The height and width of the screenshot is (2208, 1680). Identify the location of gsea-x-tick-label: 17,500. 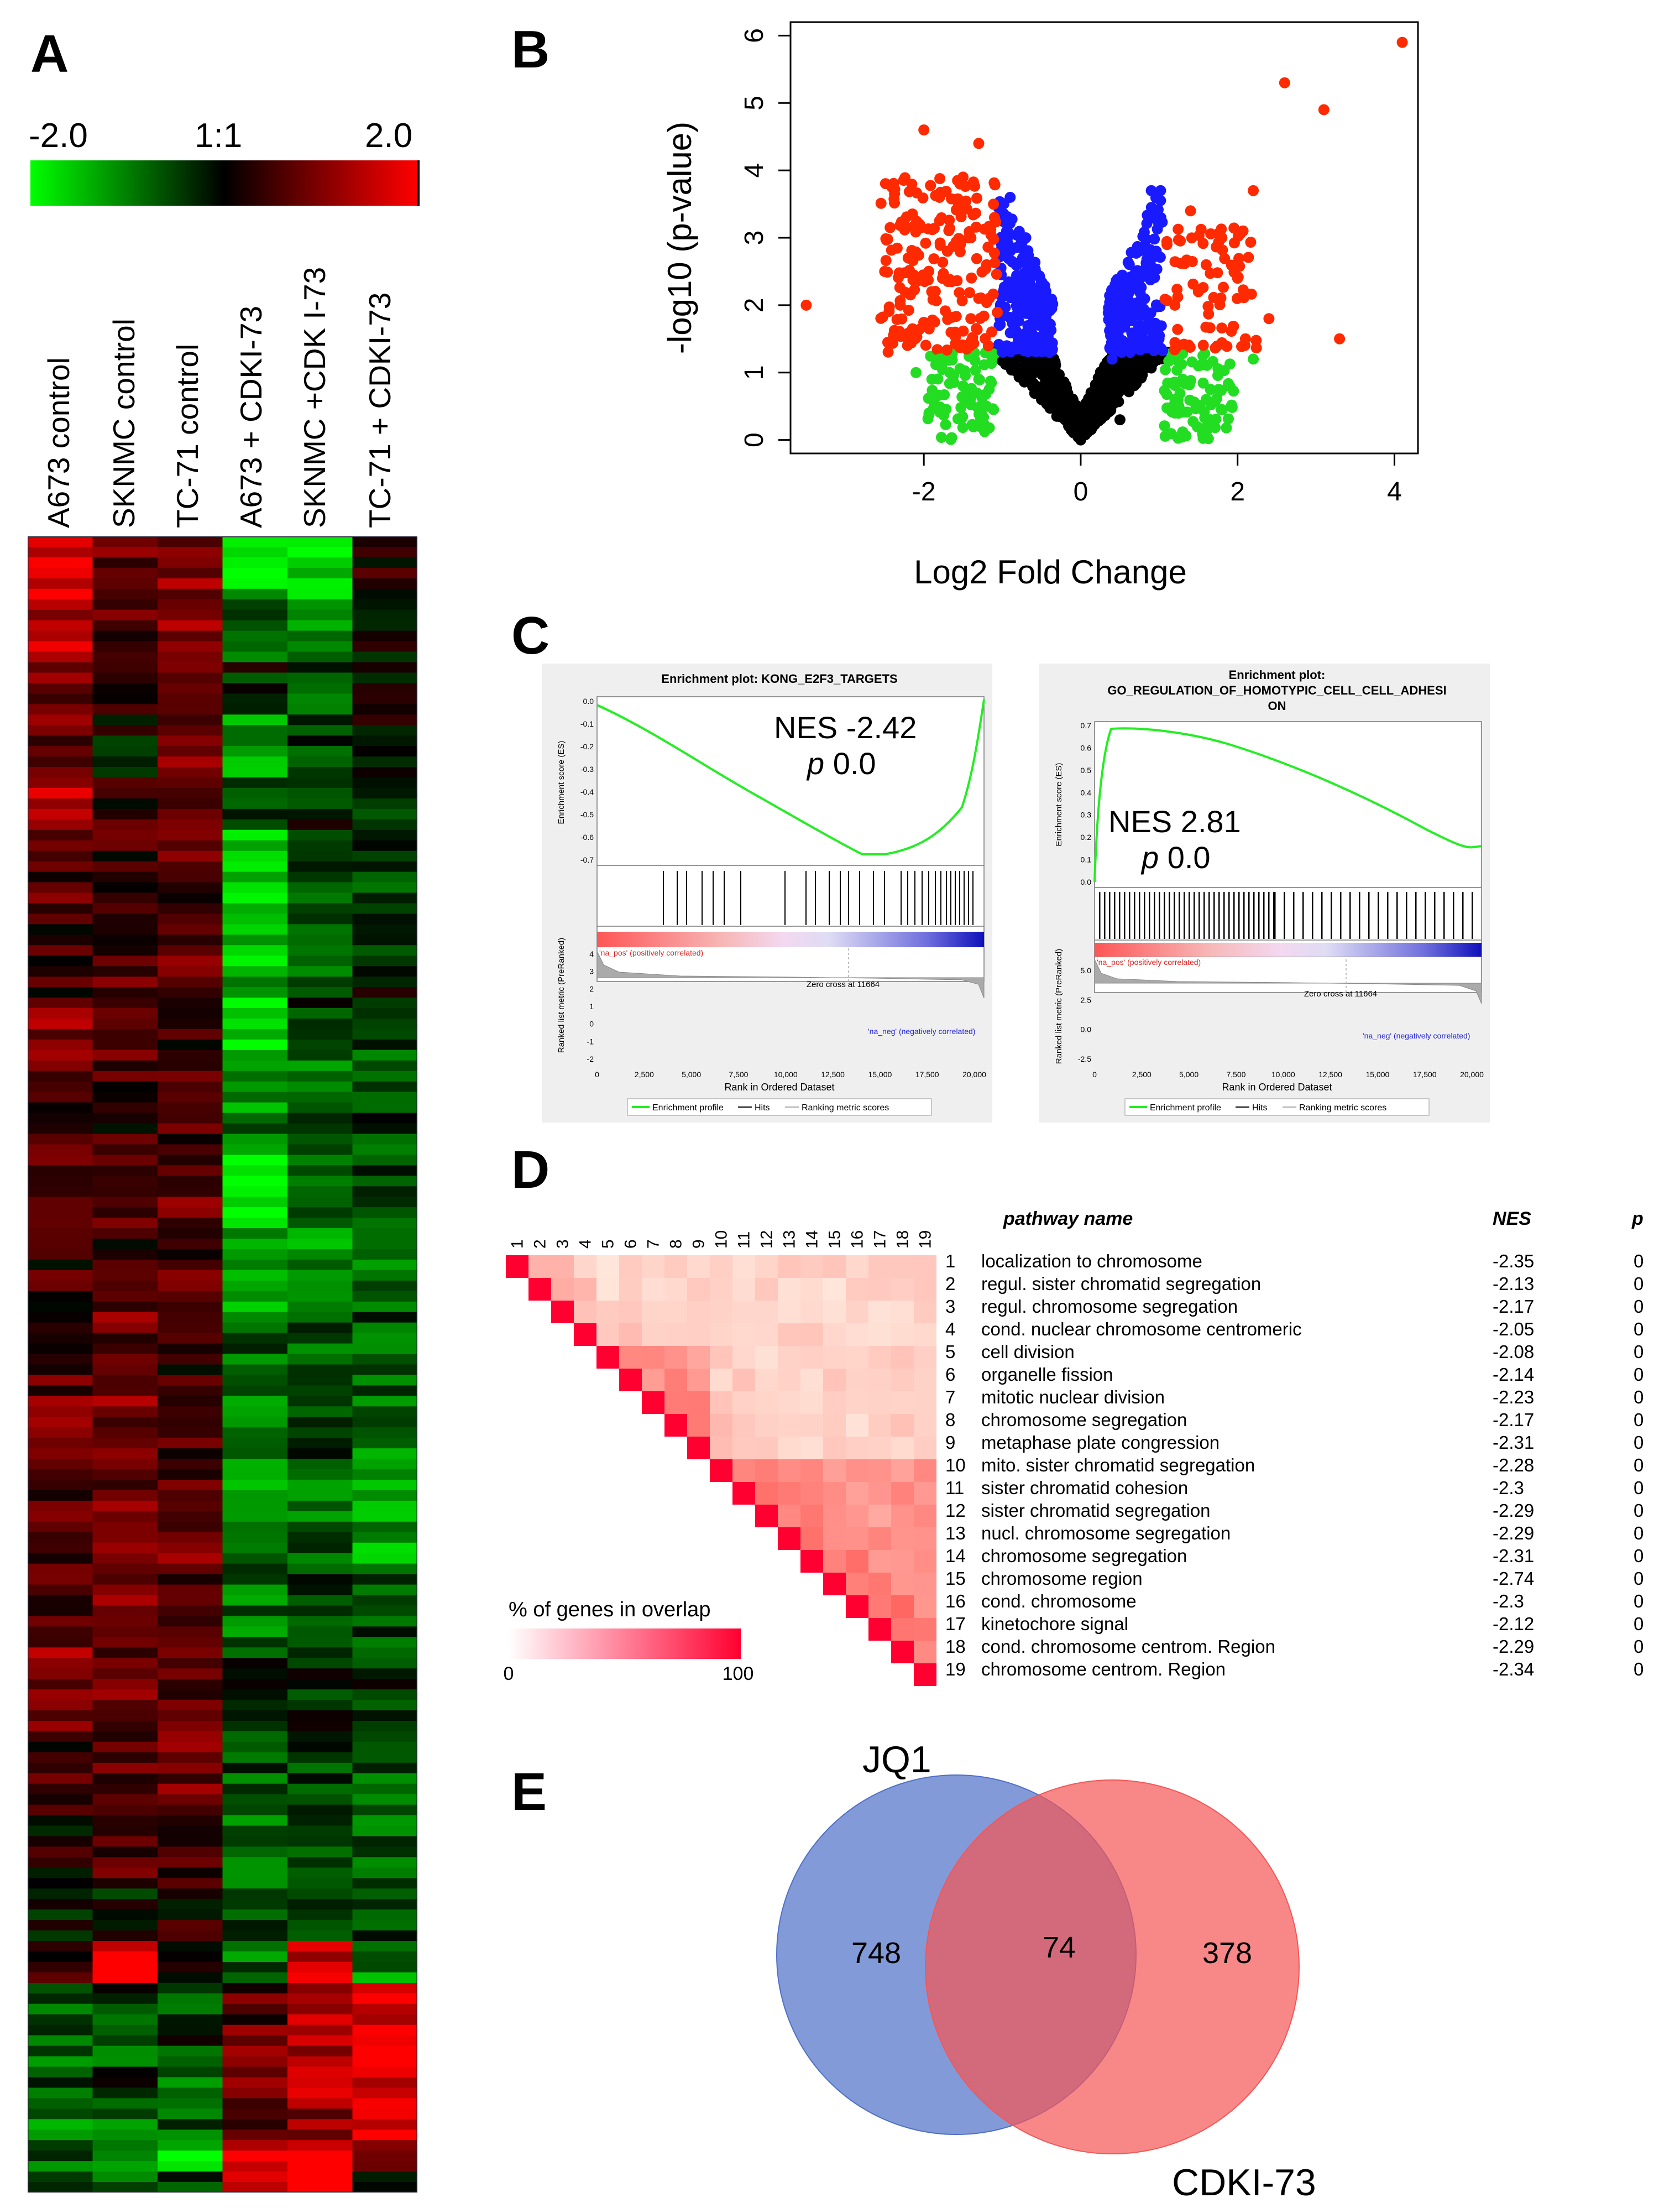
(1425, 1074).